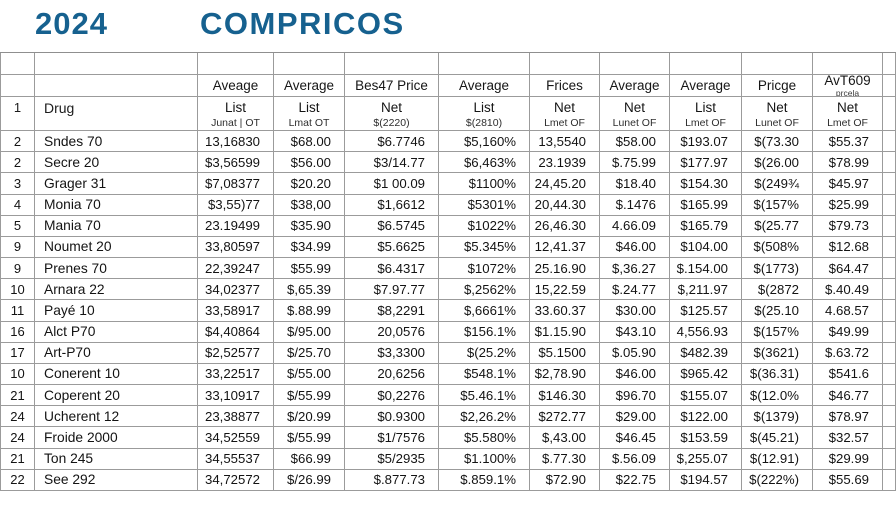  What do you see at coordinates (309, 353) in the screenshot?
I see `value-cell: $/25.70` at bounding box center [309, 353].